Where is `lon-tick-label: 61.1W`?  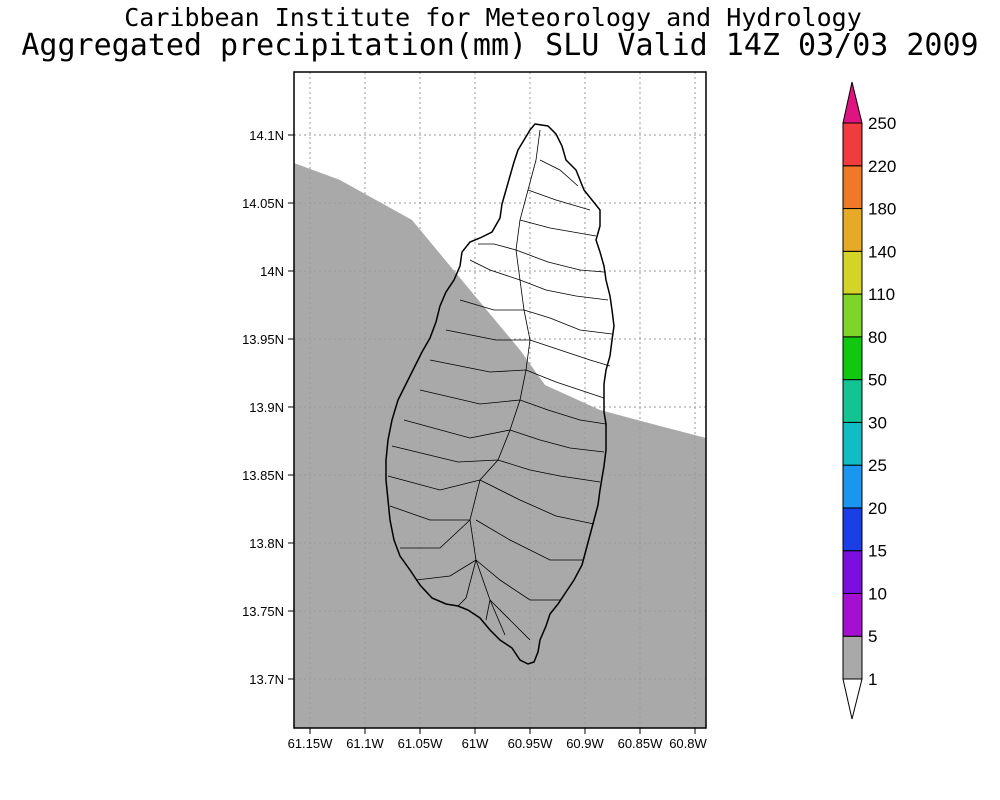 lon-tick-label: 61.1W is located at coordinates (365, 743).